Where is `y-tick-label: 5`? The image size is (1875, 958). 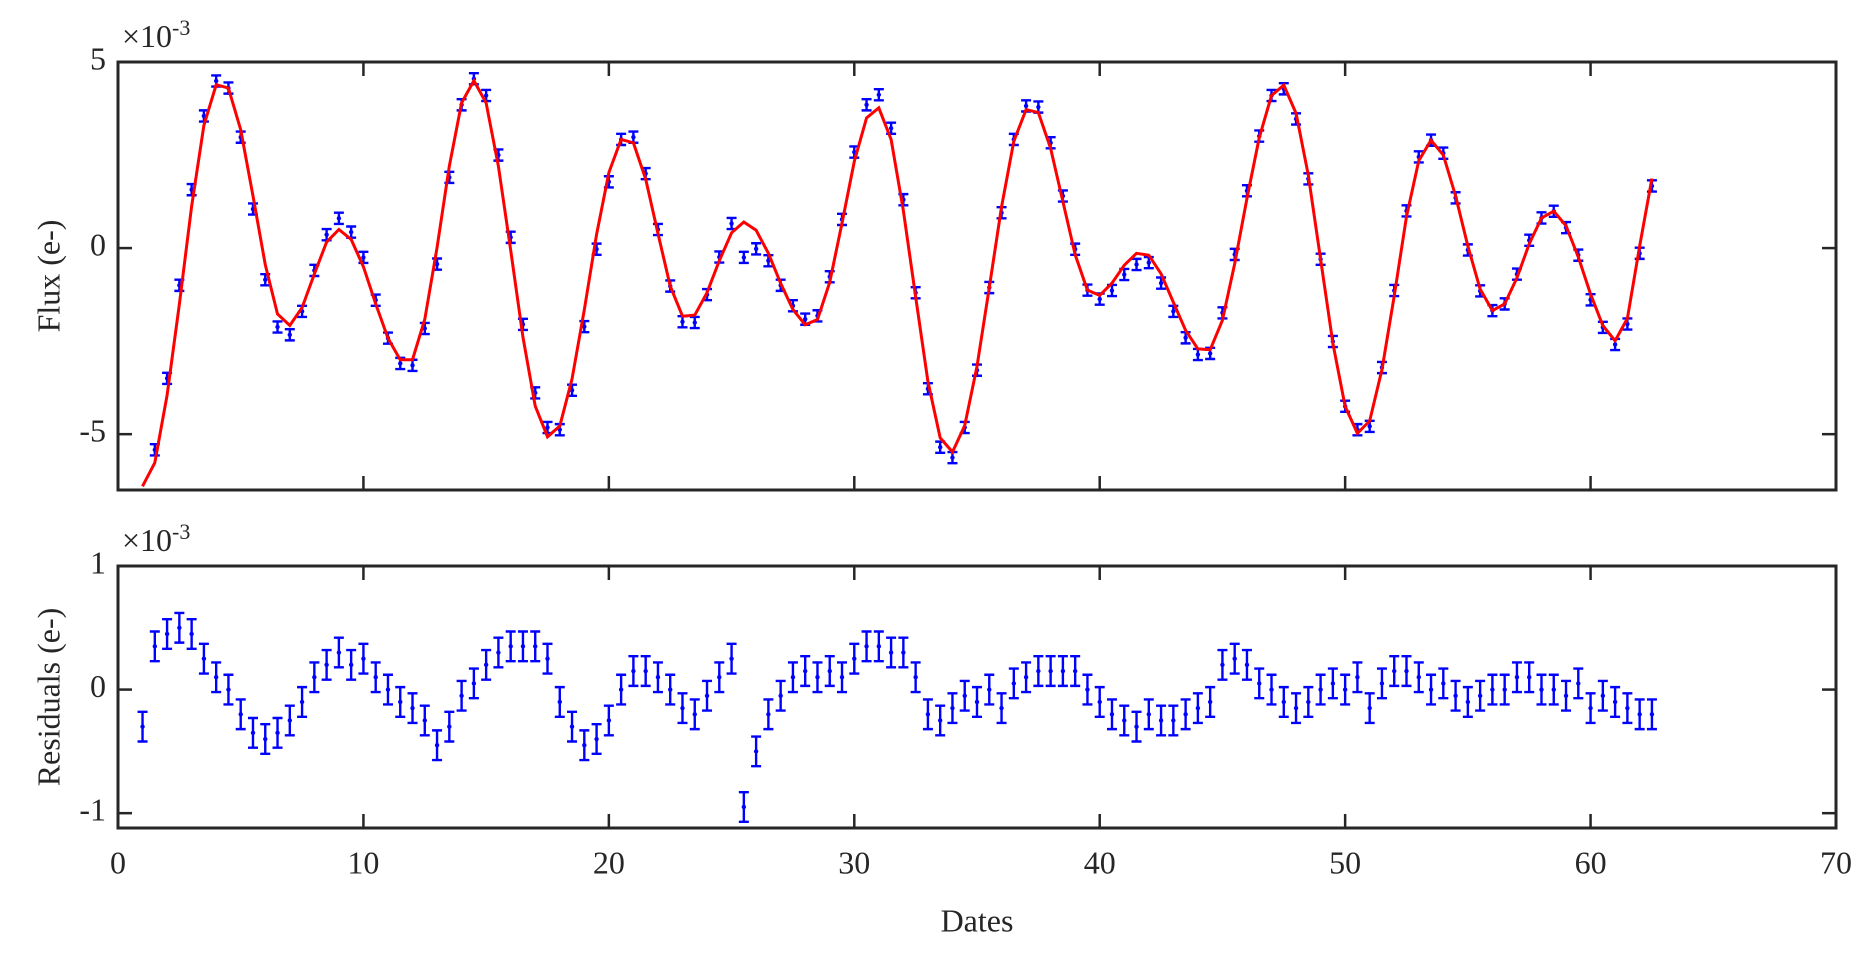 y-tick-label: 5 is located at coordinates (98, 58).